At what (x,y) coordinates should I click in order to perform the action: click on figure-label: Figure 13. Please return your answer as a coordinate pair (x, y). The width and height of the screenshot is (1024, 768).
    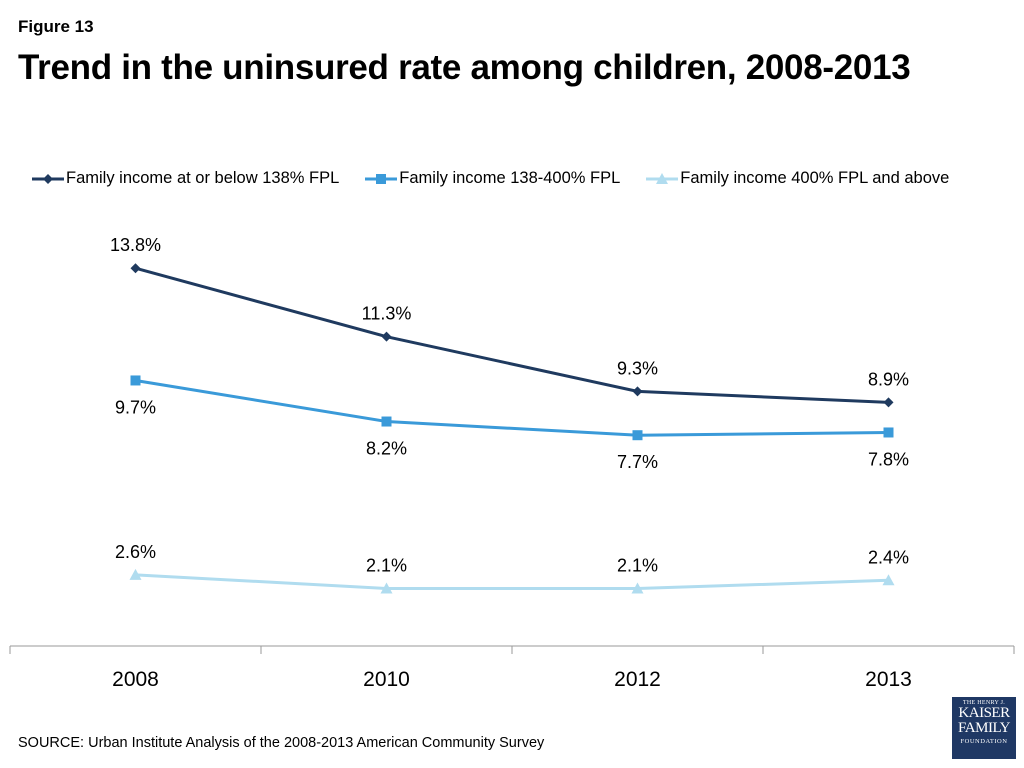
    Looking at the image, I should click on (56, 26).